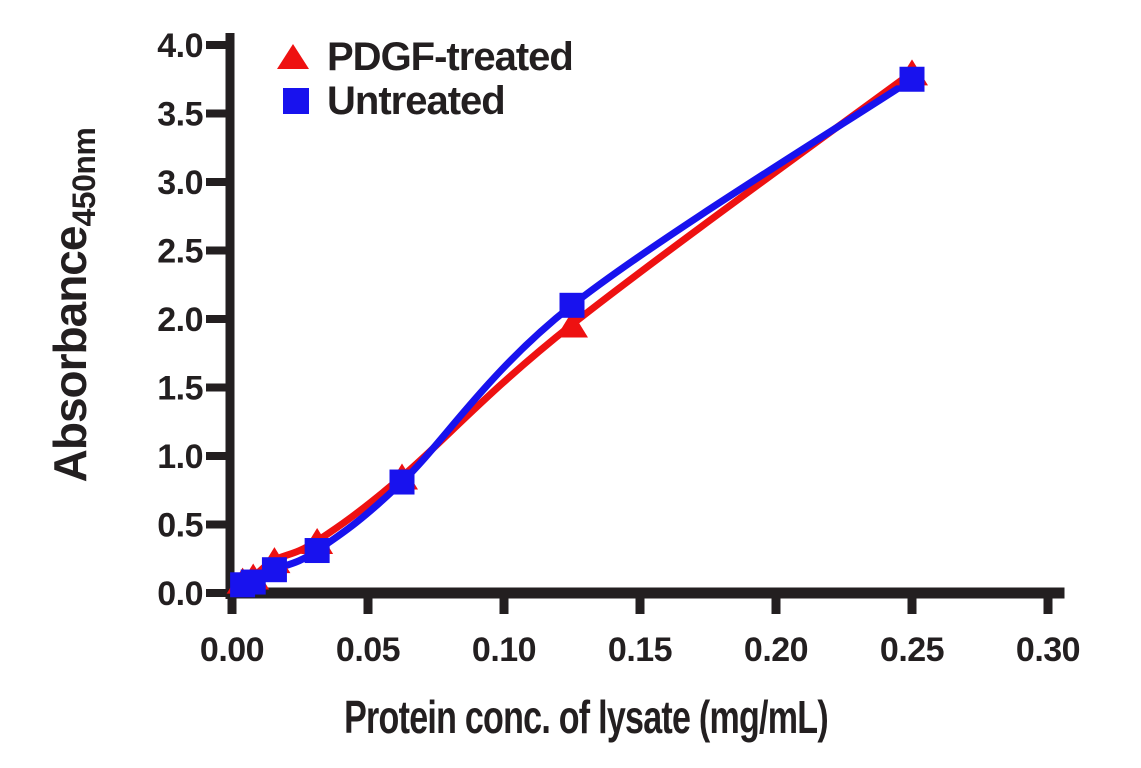  Describe the element at coordinates (586, 717) in the screenshot. I see `x-axis-title: Protein conc. of lysate (mg/mL)` at that location.